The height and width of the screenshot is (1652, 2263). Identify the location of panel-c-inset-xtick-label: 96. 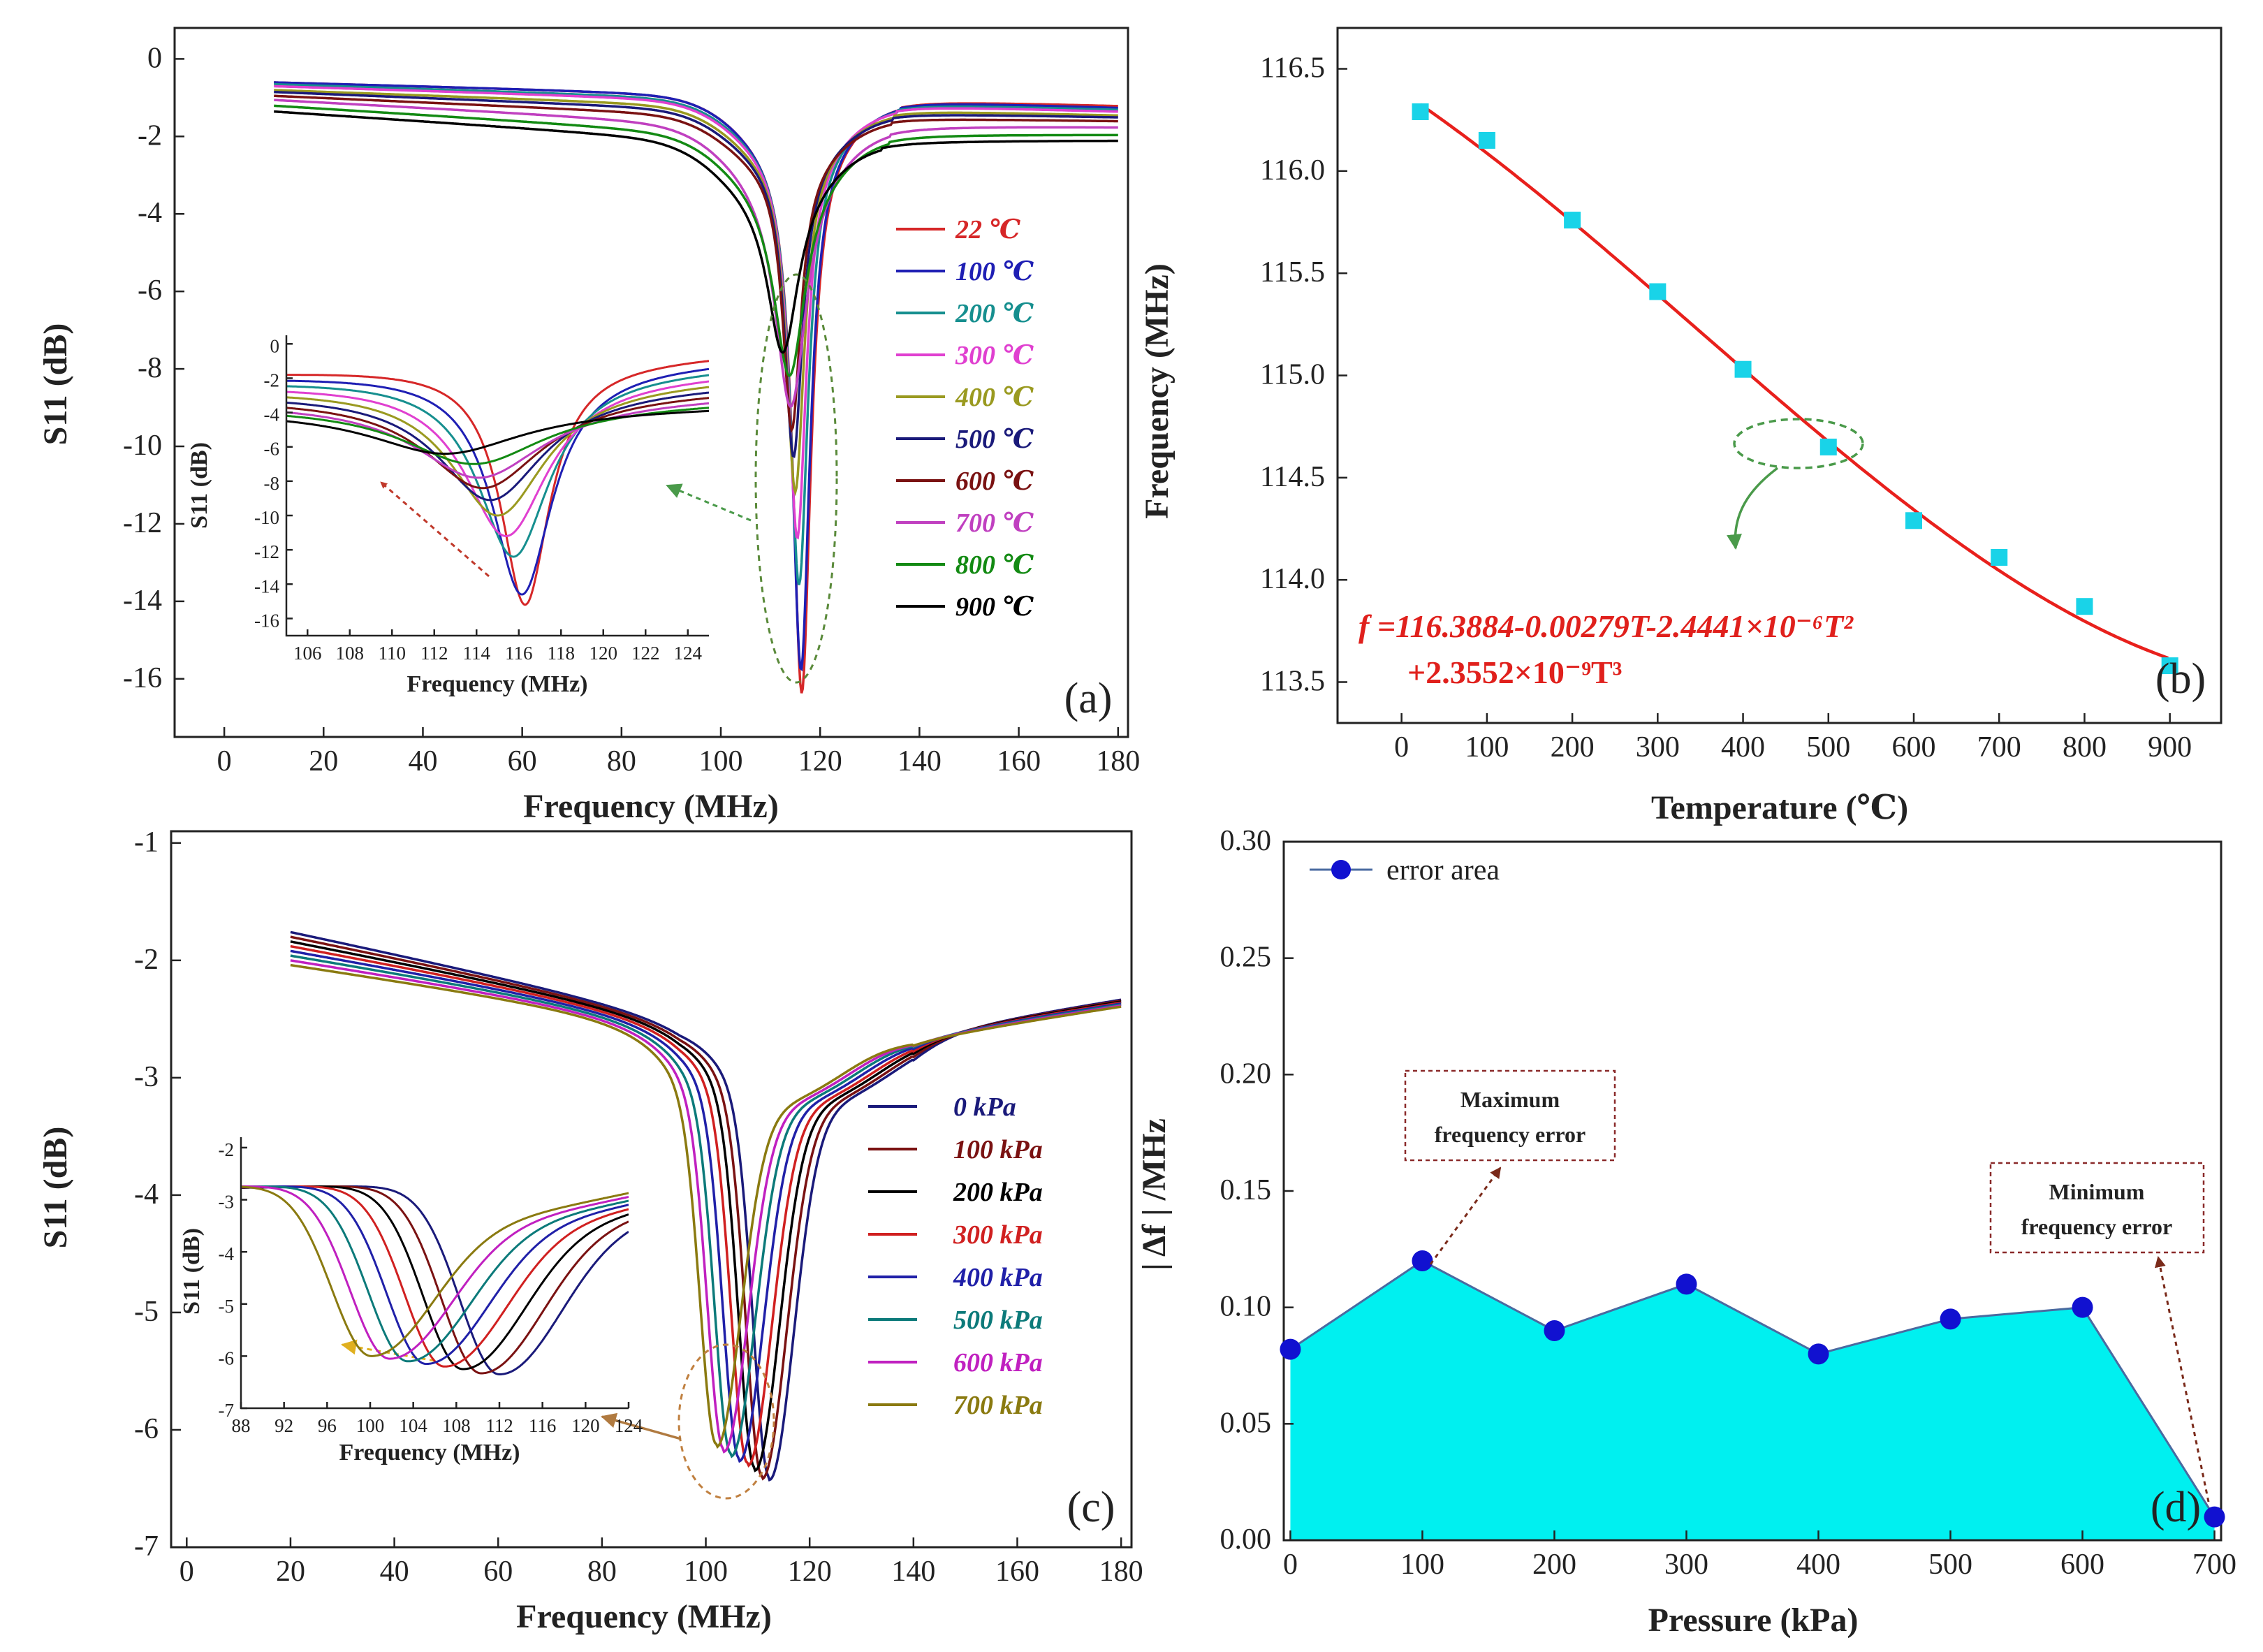
(327, 1425).